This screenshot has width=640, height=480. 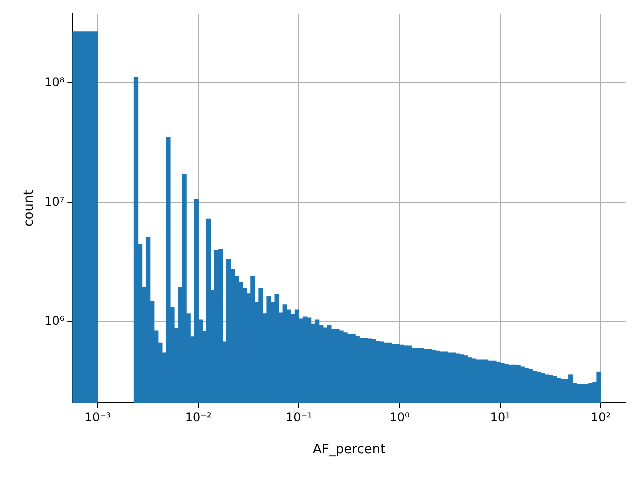 I want to click on x-tick-label: 10⁻¹, so click(x=299, y=417).